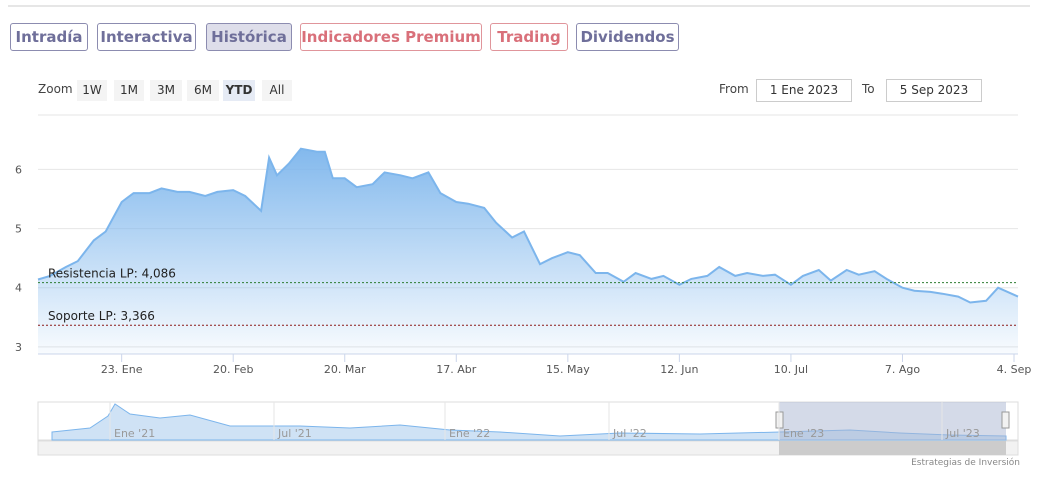 This screenshot has width=1039, height=477. What do you see at coordinates (892, 421) in the screenshot?
I see `navigator-mask` at bounding box center [892, 421].